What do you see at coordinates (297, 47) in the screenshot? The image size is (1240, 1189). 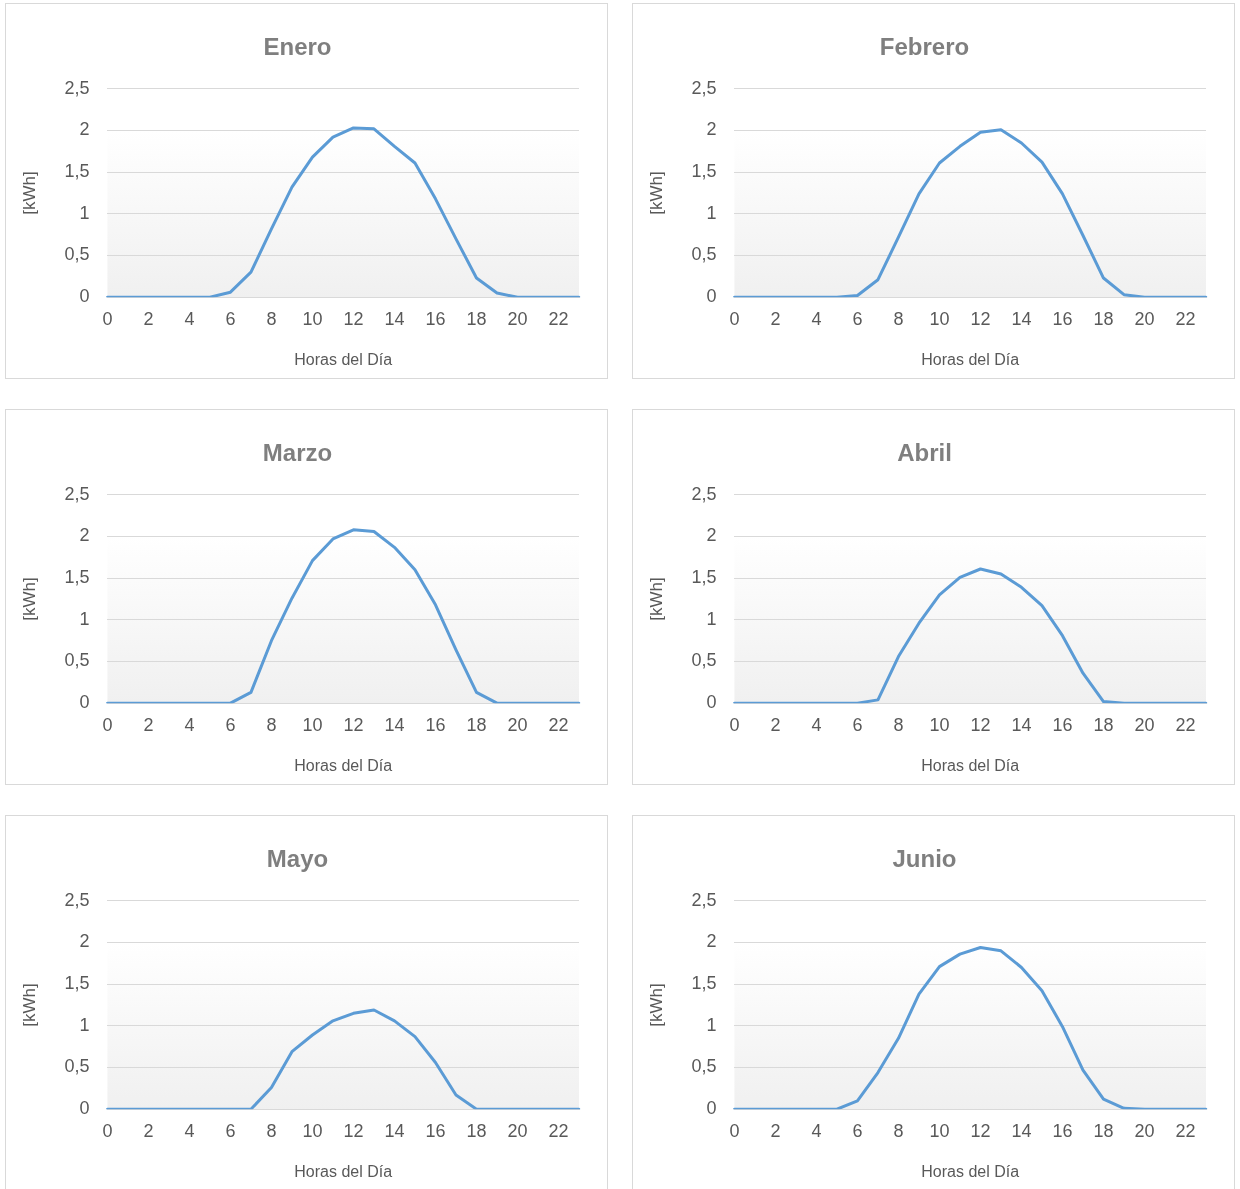 I see `chart-title: Enero` at bounding box center [297, 47].